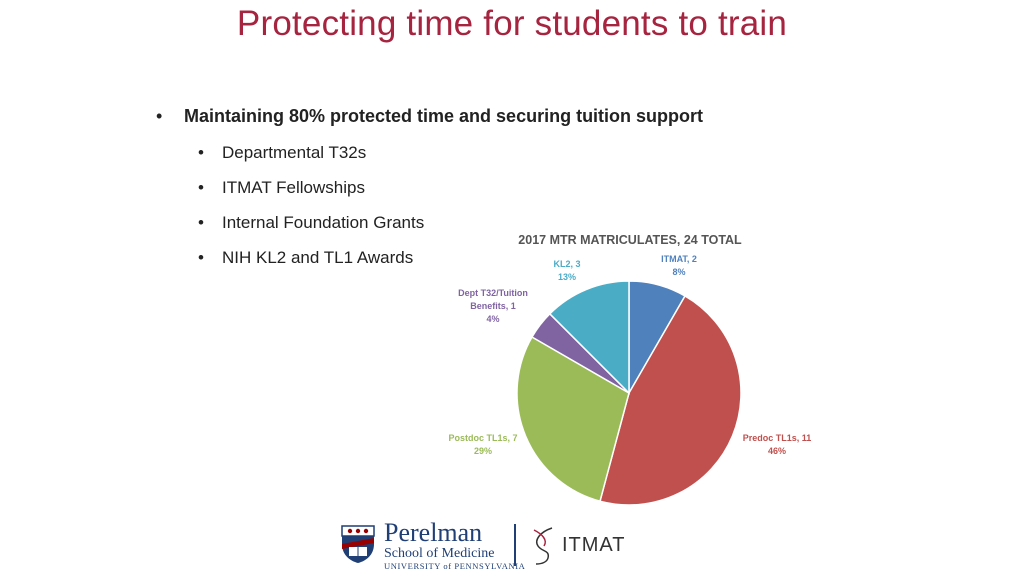  I want to click on logo-divider, so click(515, 545).